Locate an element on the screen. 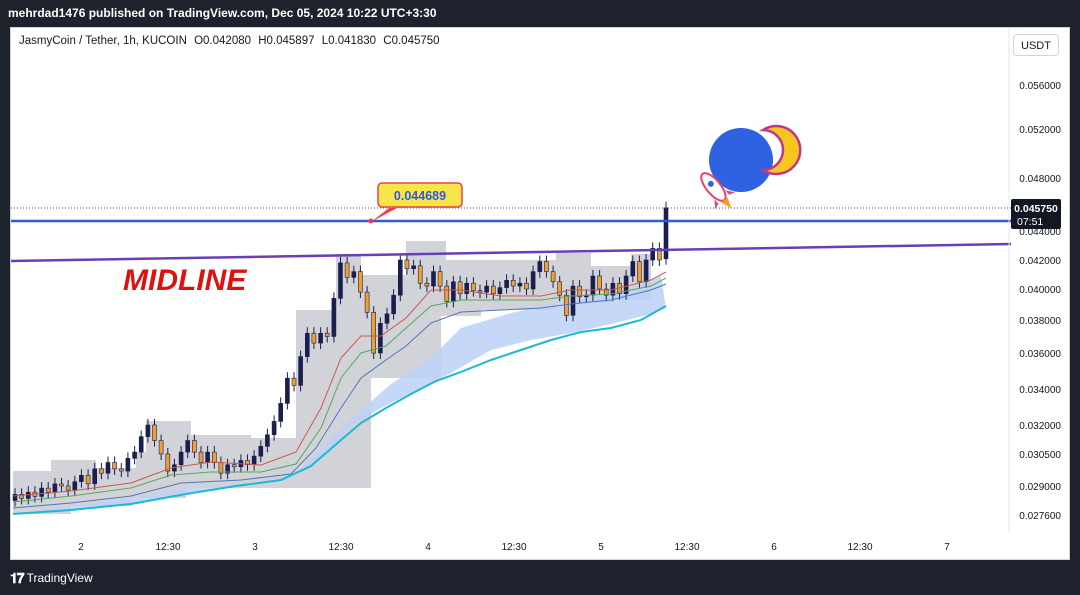 The height and width of the screenshot is (595, 1080). callout-box is located at coordinates (420, 195).